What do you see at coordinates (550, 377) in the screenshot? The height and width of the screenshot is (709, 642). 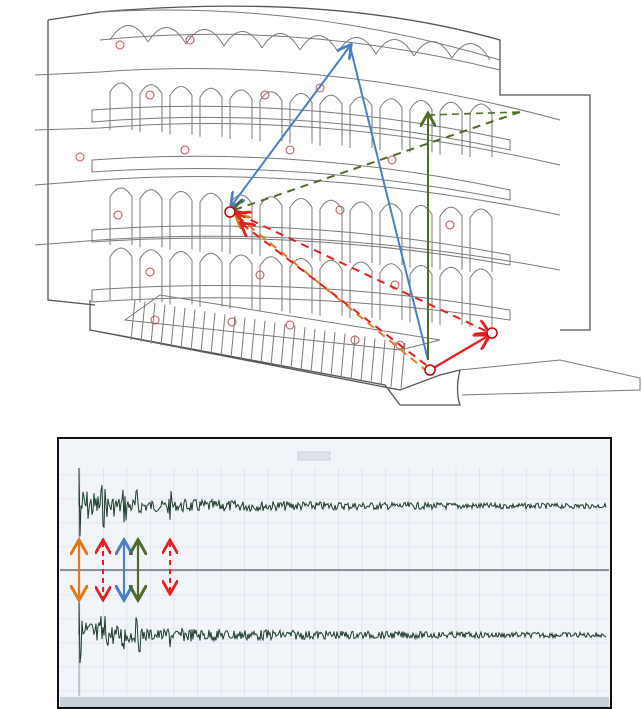 I see `stage` at bounding box center [550, 377].